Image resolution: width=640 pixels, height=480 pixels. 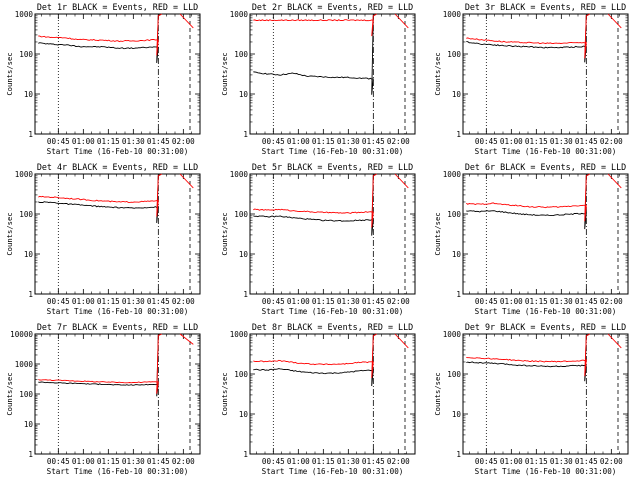 I want to click on panel-title: Det 9r BLACK = Events, RED = LLD, so click(x=545, y=327).